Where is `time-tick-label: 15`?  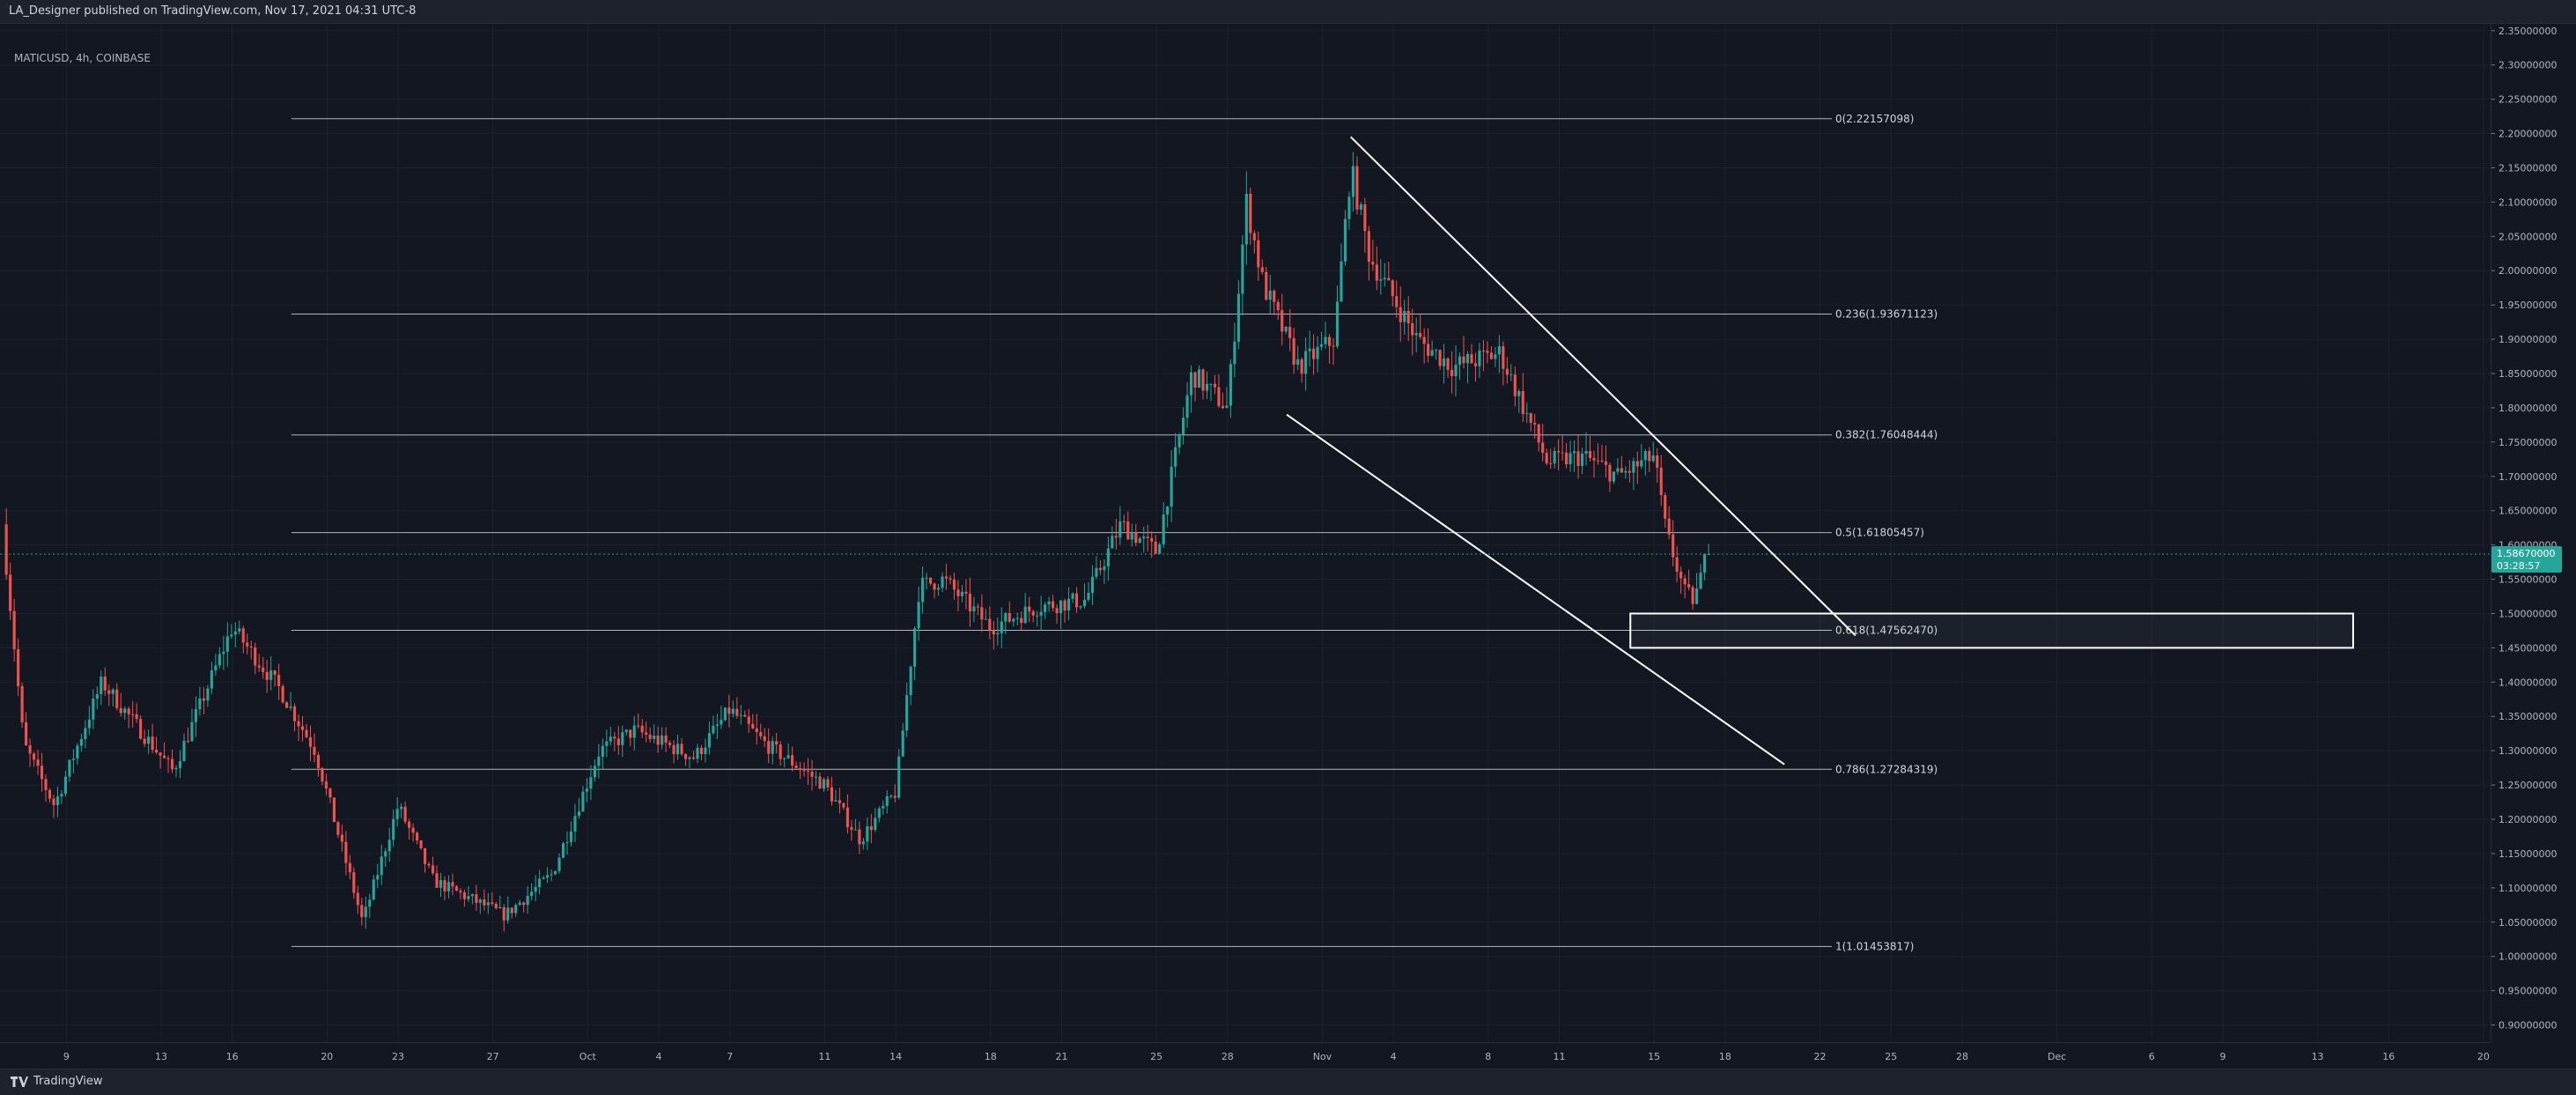 time-tick-label: 15 is located at coordinates (1654, 1056).